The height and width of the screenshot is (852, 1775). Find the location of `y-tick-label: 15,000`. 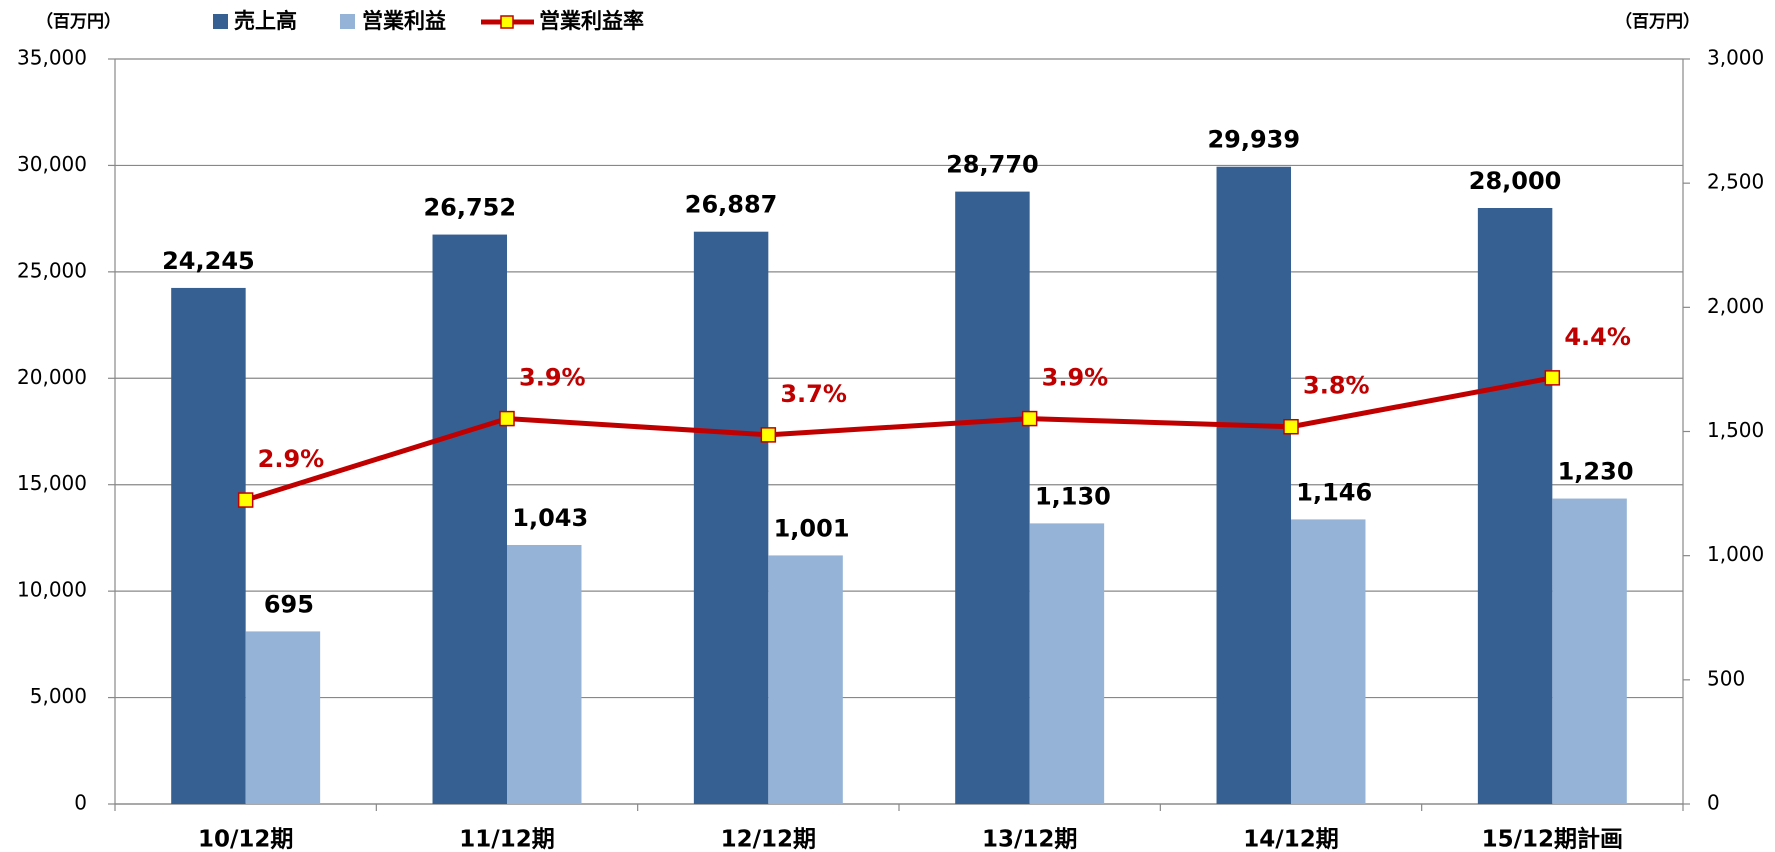

y-tick-label: 15,000 is located at coordinates (52, 483).